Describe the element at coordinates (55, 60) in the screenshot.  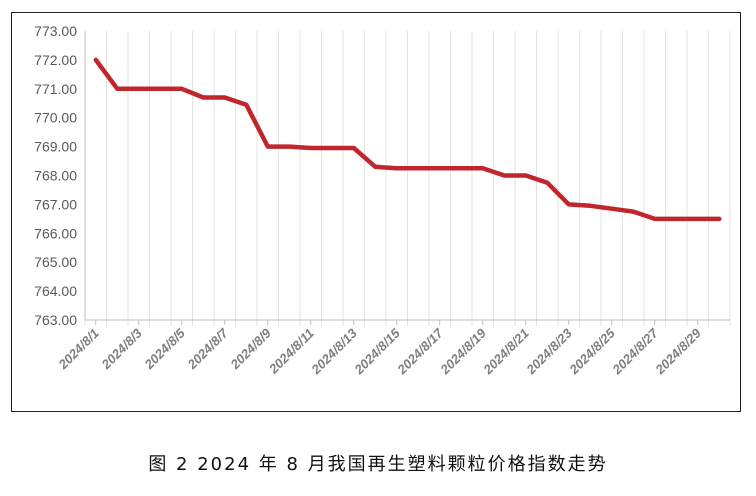
I see `y-tick-label: 772.00` at that location.